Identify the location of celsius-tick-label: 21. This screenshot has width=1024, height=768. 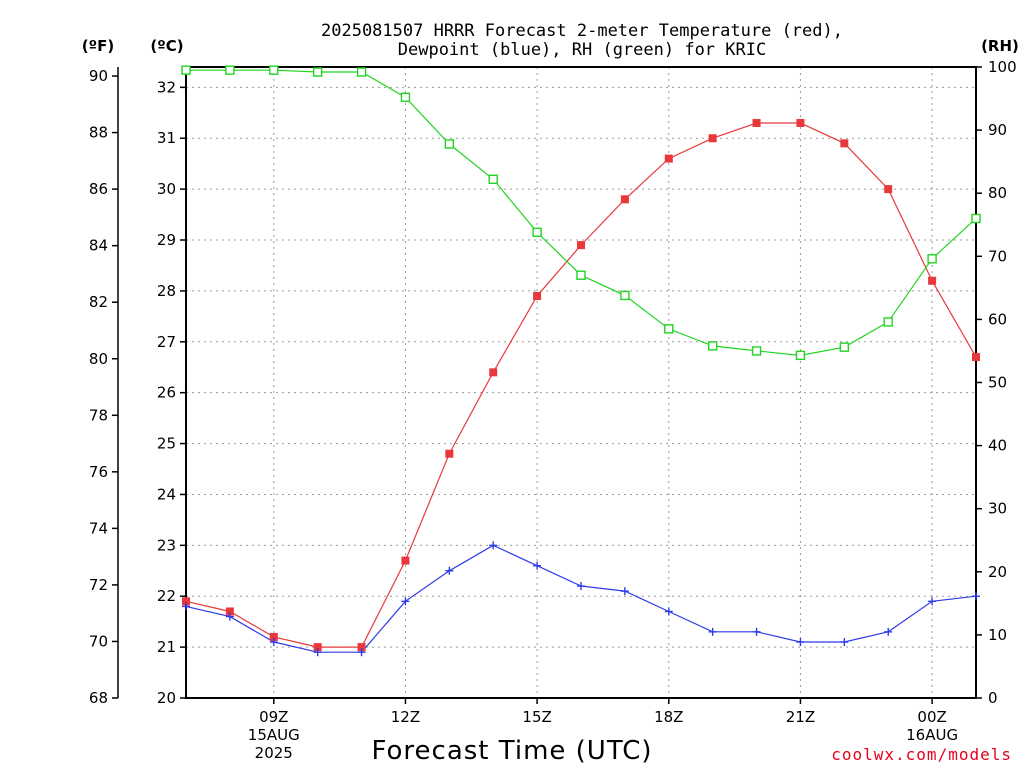
(166, 647).